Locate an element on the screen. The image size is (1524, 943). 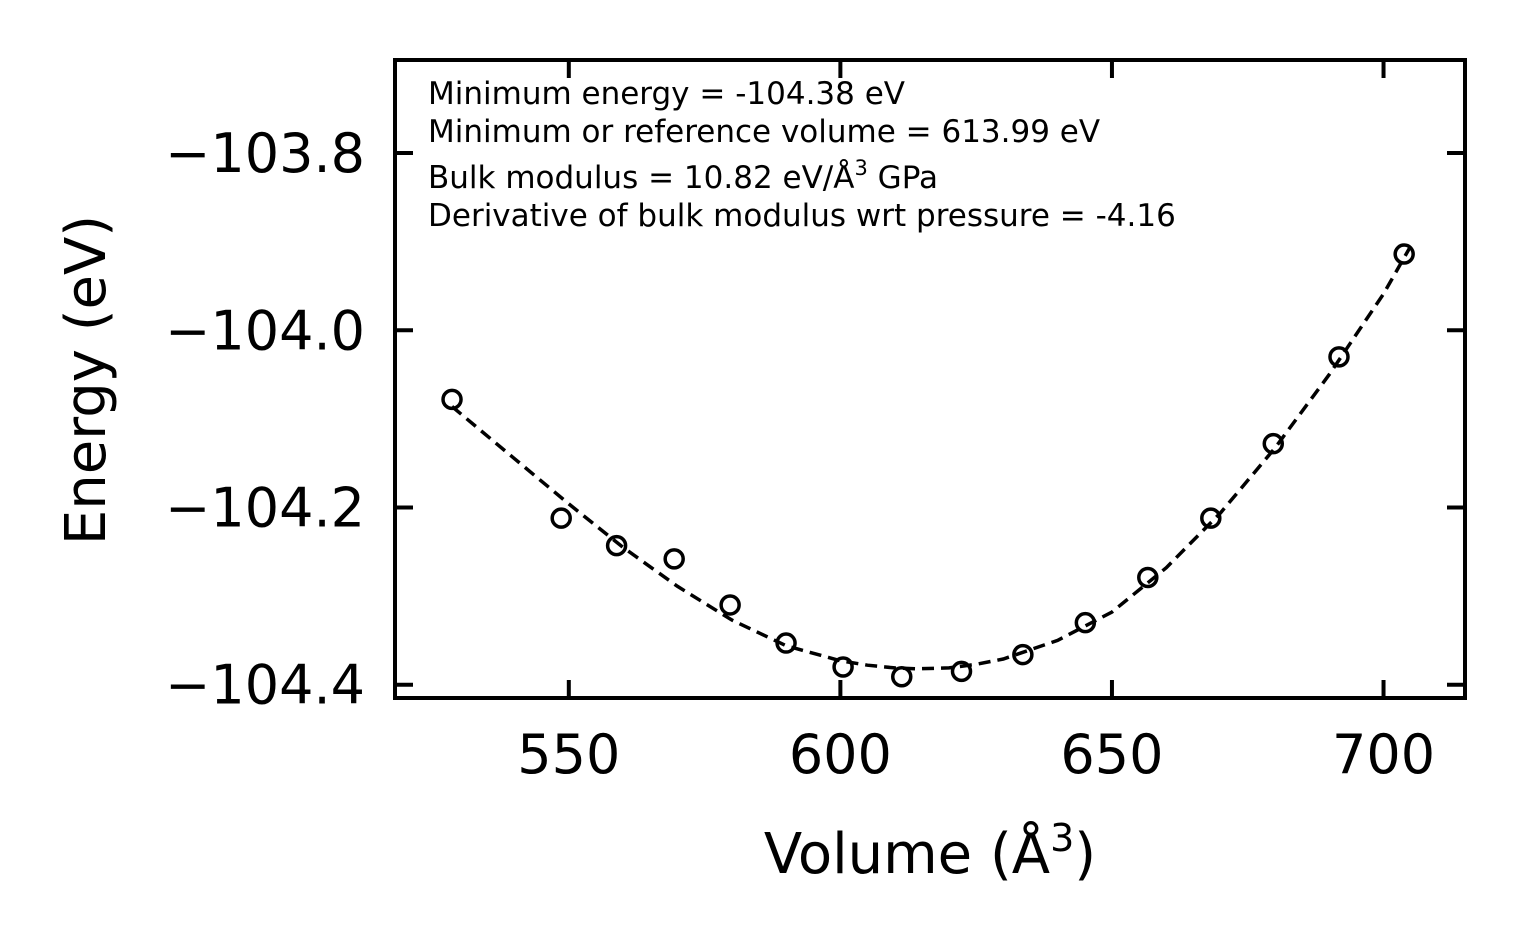
y-tick-label: −104.0 is located at coordinates (265, 330).